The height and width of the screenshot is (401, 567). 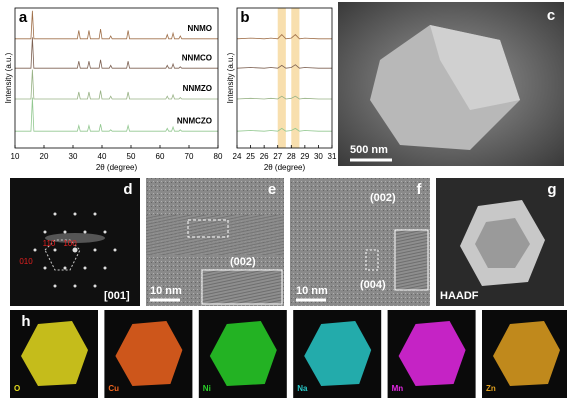 What do you see at coordinates (207, 388) in the screenshot?
I see `element-label: Ni` at bounding box center [207, 388].